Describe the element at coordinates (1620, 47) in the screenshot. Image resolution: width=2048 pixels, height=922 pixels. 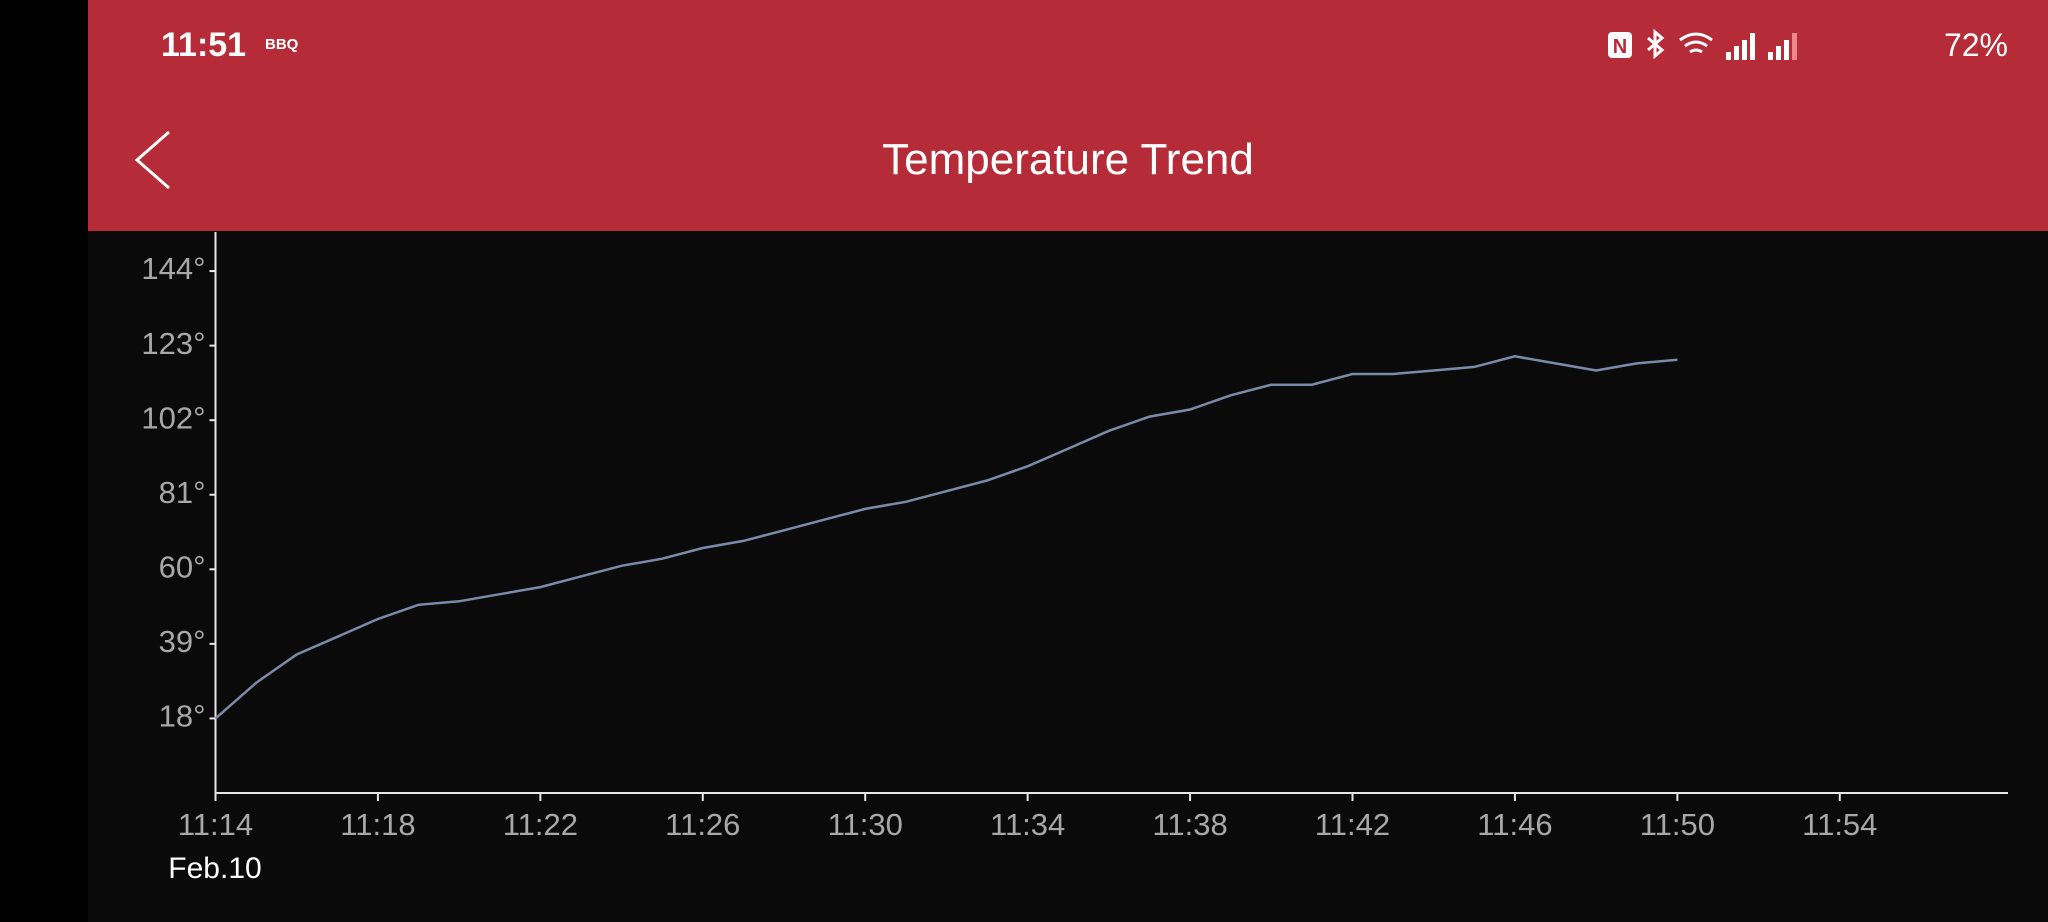
I see `svg-text: N` at that location.